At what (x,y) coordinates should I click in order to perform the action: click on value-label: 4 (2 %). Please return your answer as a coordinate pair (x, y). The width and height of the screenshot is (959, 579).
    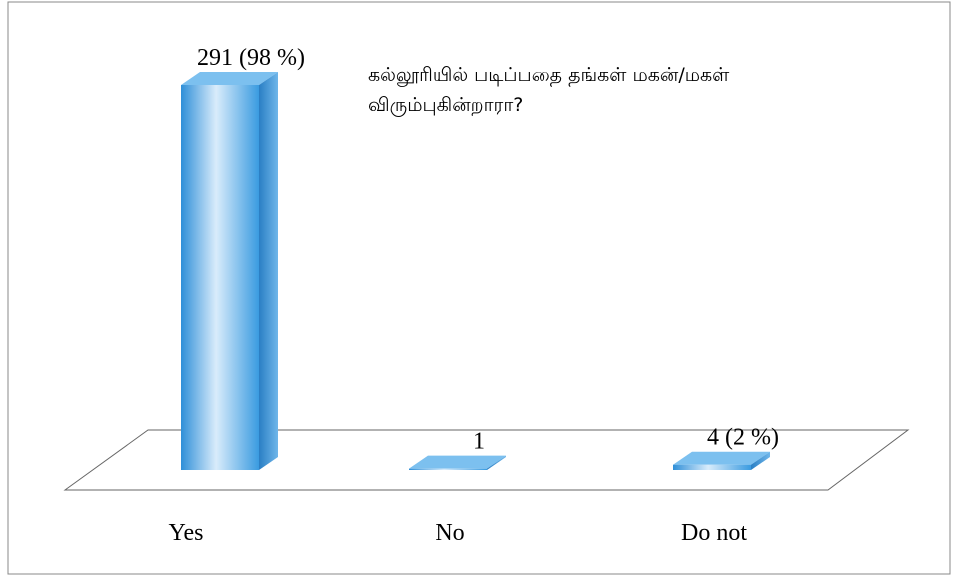
    Looking at the image, I should click on (743, 438).